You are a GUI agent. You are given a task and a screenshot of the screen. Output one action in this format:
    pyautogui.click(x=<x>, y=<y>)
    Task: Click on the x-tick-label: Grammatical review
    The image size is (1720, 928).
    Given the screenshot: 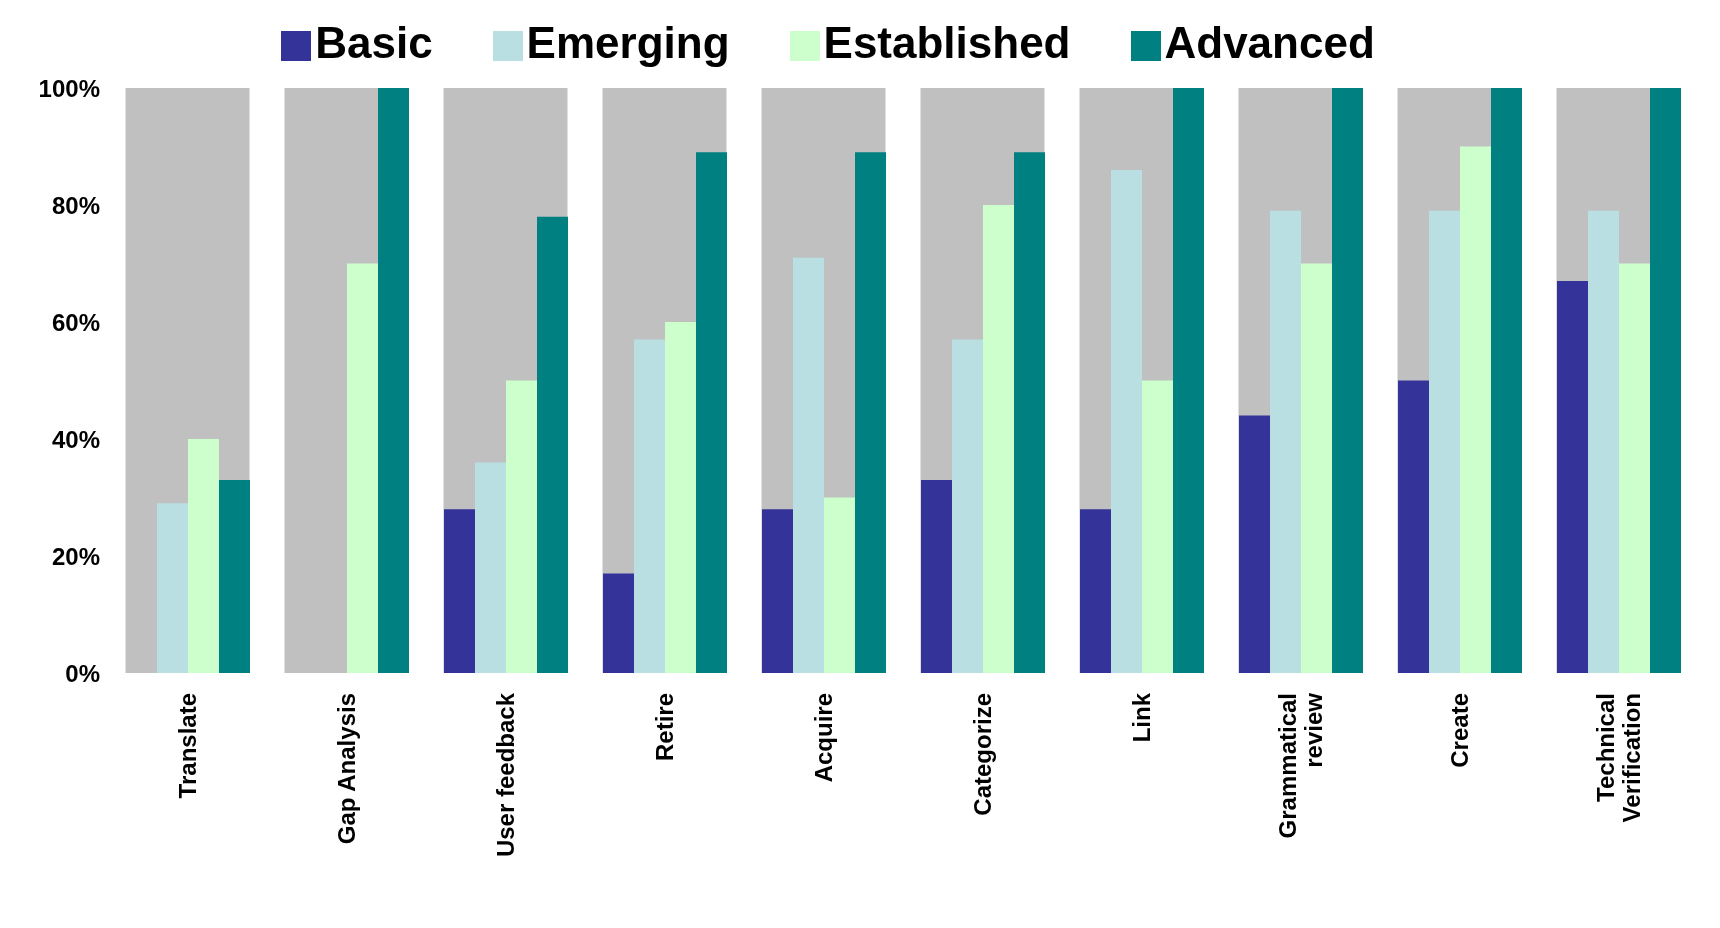 What is the action you would take?
    pyautogui.click(x=1300, y=765)
    